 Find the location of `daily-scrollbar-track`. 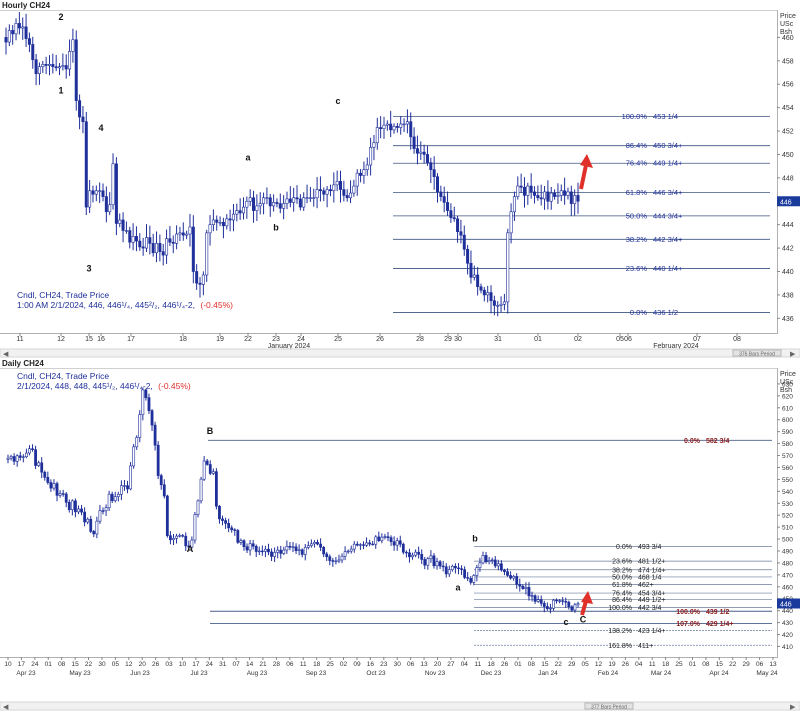

daily-scrollbar-track is located at coordinates (400, 706).